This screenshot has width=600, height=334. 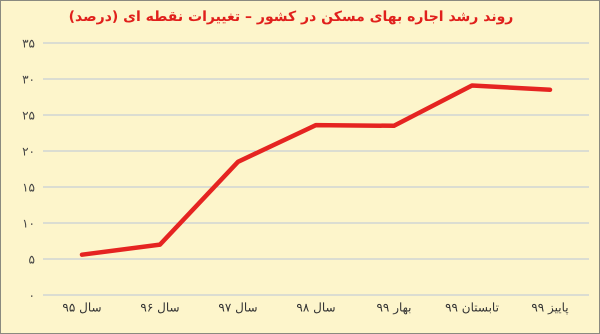 I want to click on x-tick-label: سال ۹۷, so click(x=238, y=307).